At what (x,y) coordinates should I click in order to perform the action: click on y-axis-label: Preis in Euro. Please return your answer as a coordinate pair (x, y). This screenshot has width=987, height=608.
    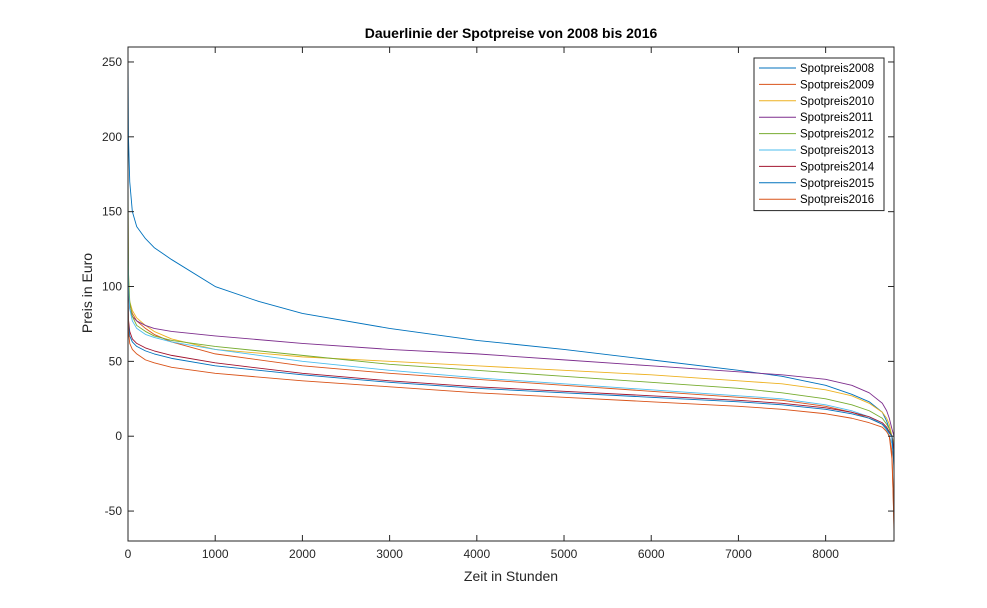
    Looking at the image, I should click on (87, 293).